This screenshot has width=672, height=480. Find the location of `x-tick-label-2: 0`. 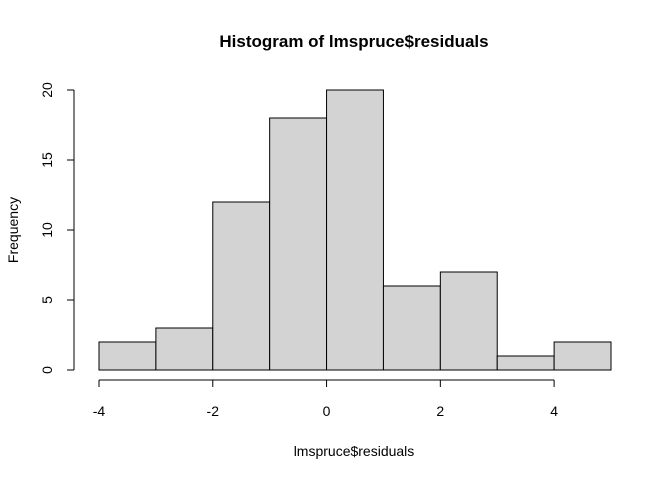

x-tick-label-2: 0 is located at coordinates (327, 411).